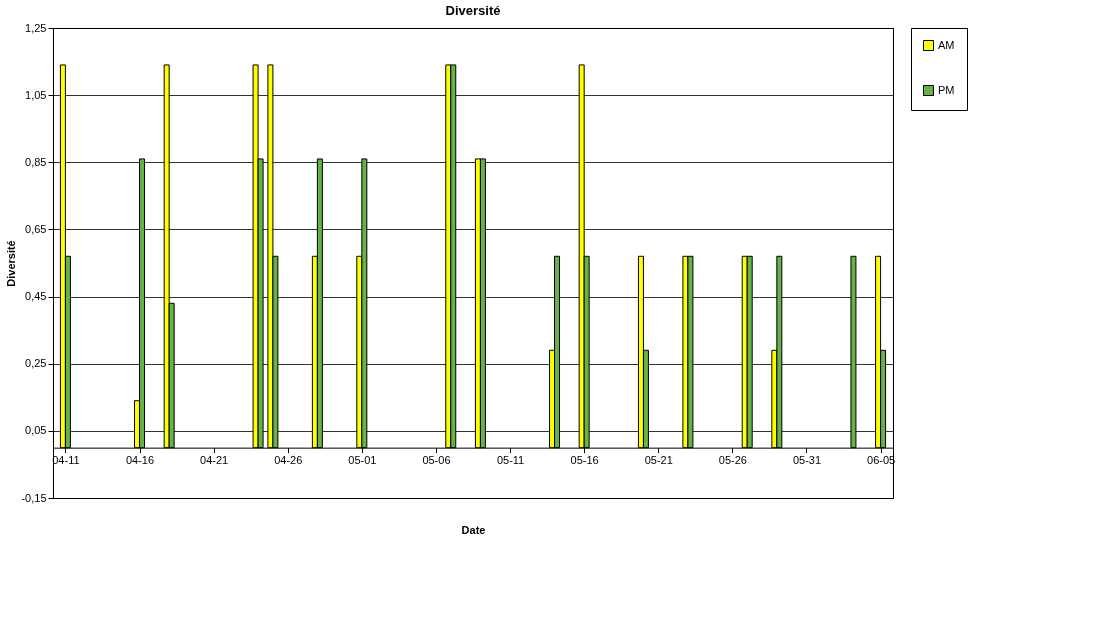 The width and height of the screenshot is (1114, 639). Describe the element at coordinates (214, 460) in the screenshot. I see `x-tick-label: 04-21` at that location.